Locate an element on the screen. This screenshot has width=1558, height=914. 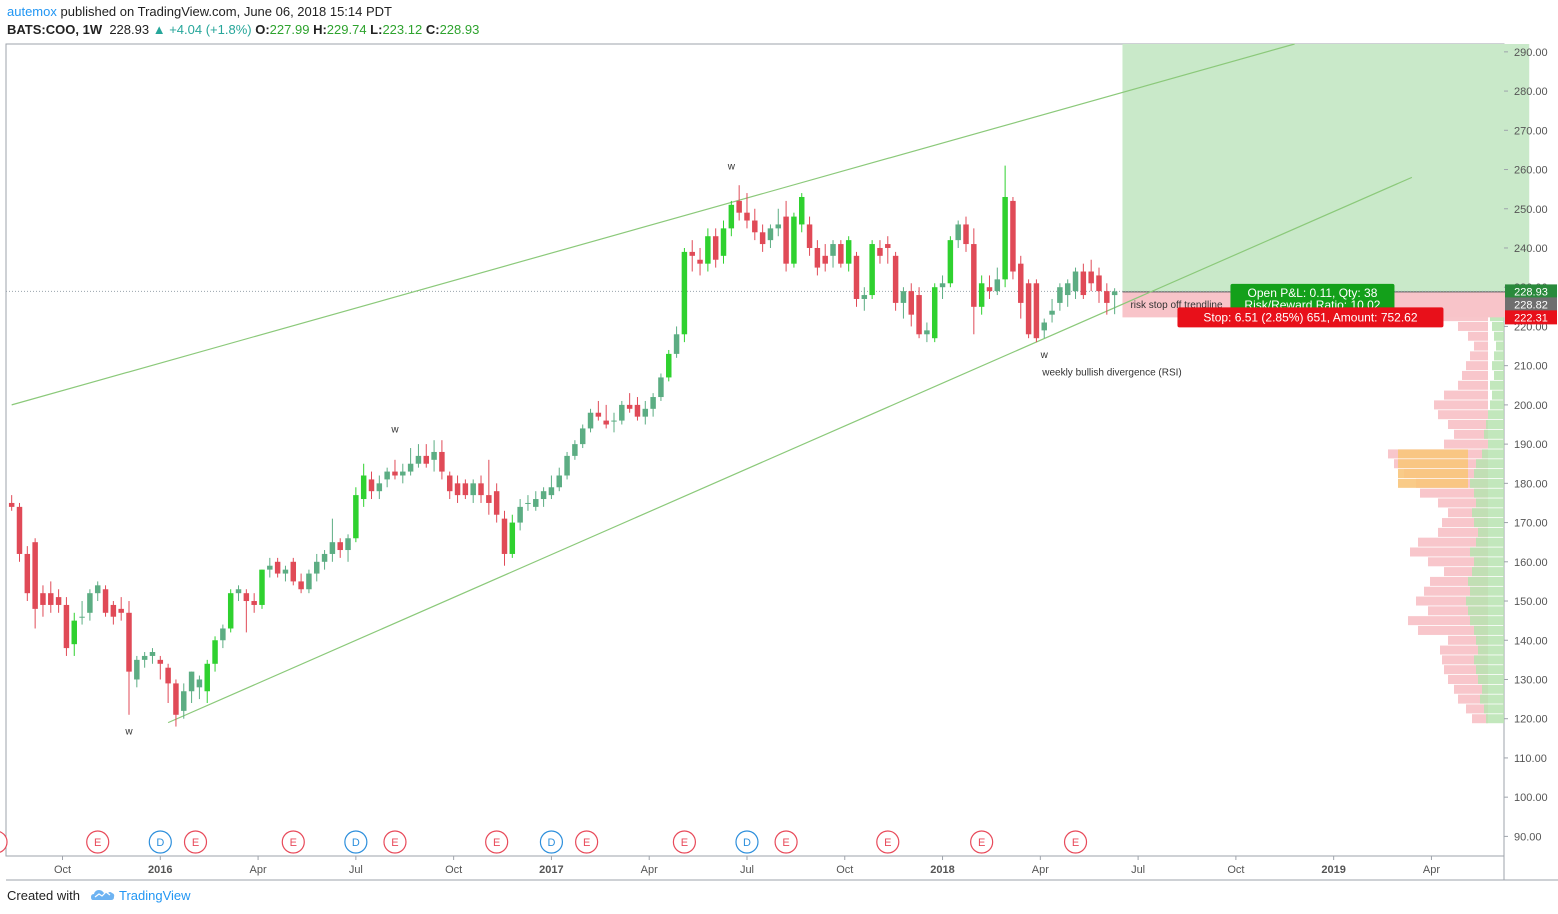
w-mark: w is located at coordinates (1044, 355).